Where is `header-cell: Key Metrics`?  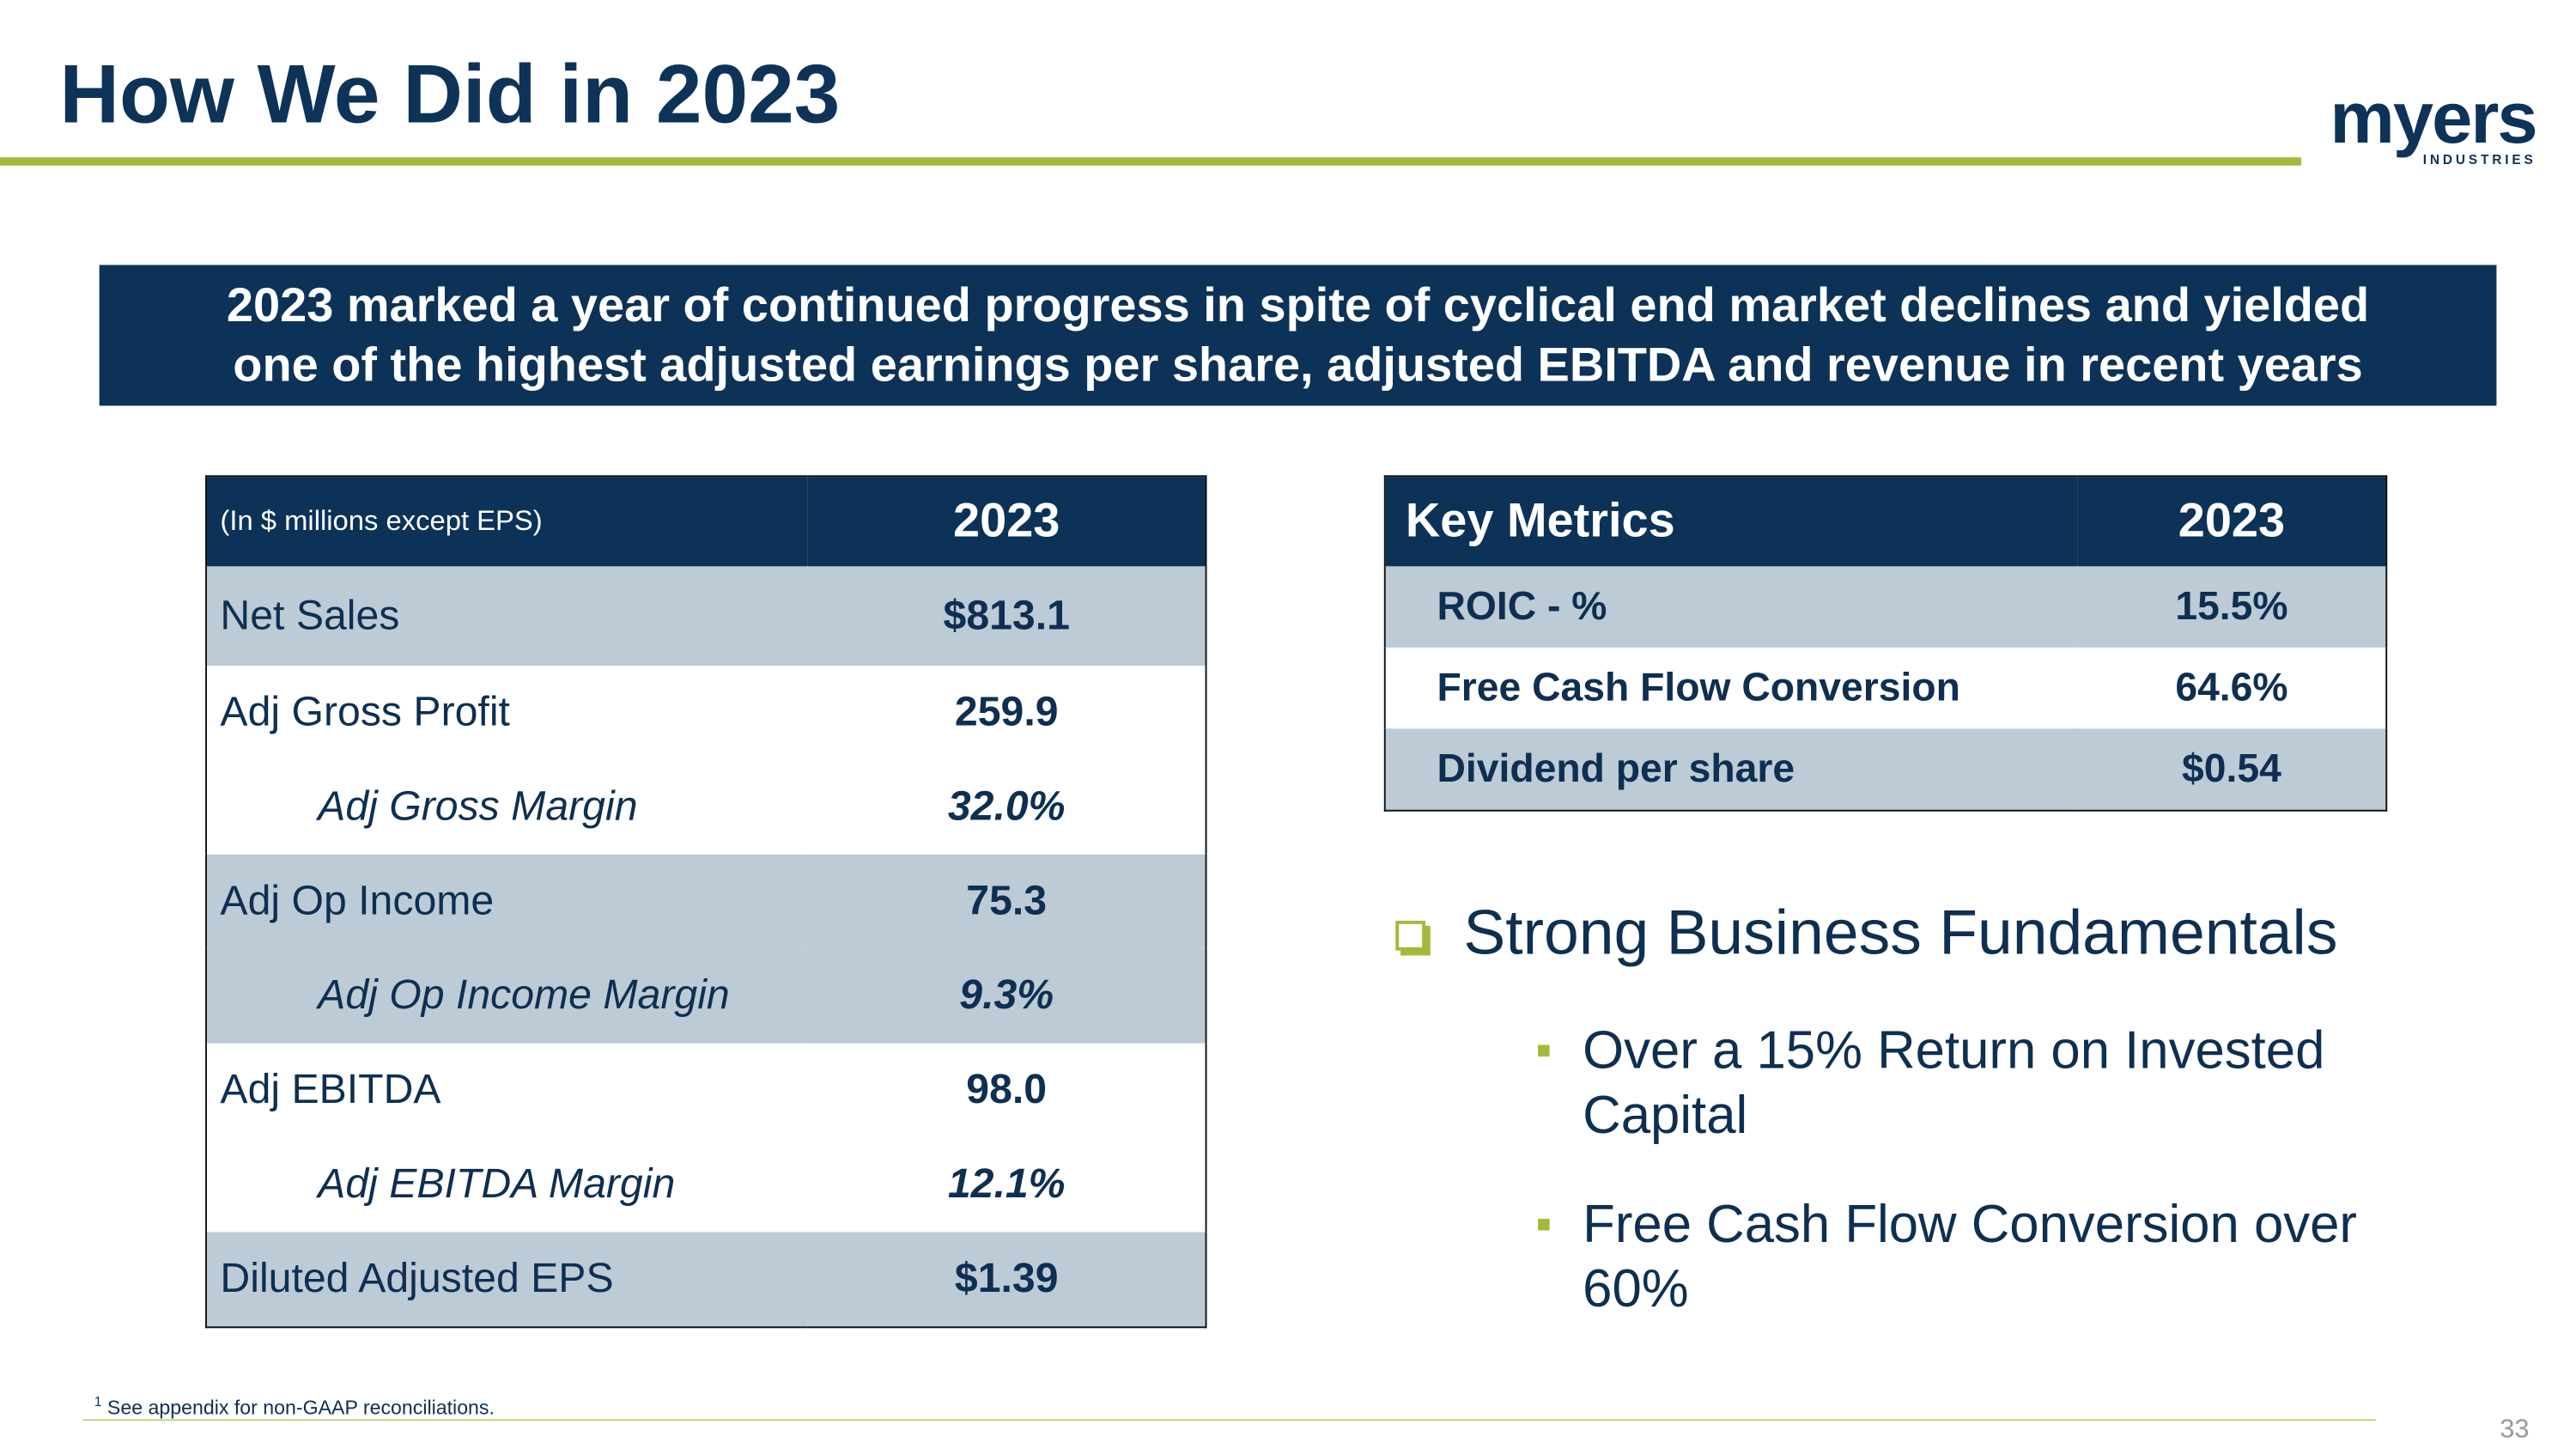 header-cell: Key Metrics is located at coordinates (1731, 521).